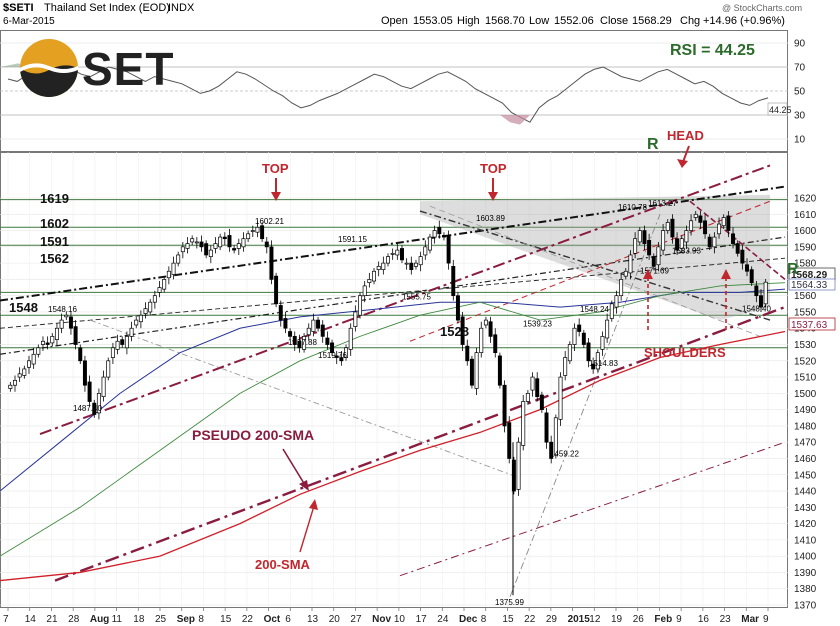 This screenshot has height=626, width=840. I want to click on date-tick: 22, so click(248, 619).